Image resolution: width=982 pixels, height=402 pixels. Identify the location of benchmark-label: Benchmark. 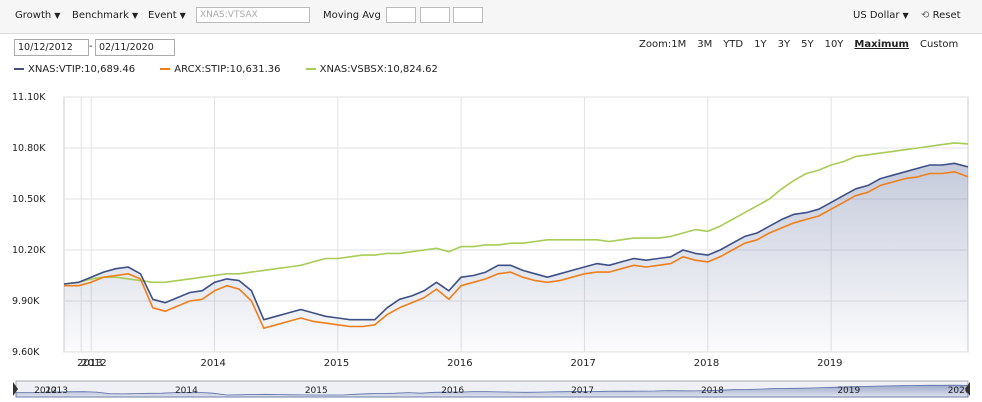
(100, 15).